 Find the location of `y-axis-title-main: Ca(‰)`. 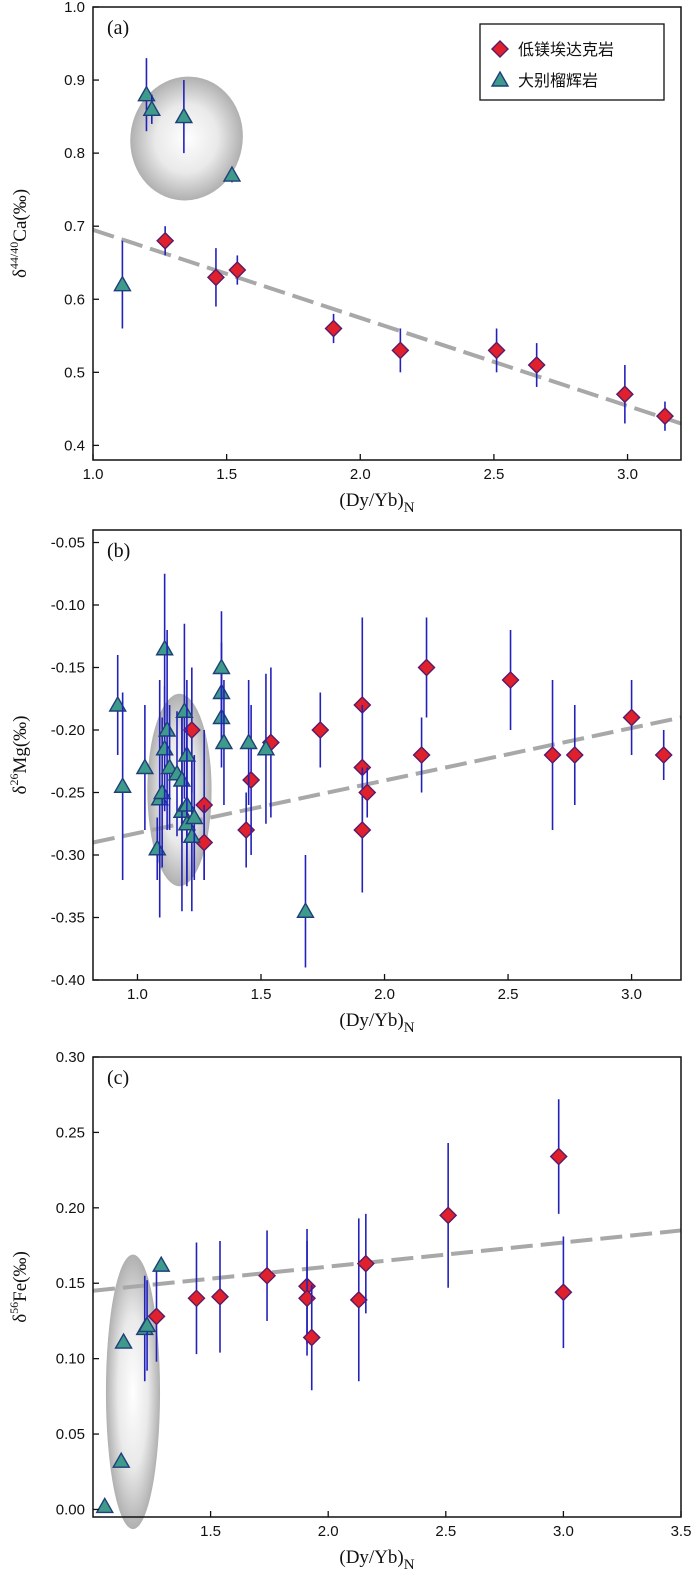

y-axis-title-main: Ca(‰) is located at coordinates (20, 215).